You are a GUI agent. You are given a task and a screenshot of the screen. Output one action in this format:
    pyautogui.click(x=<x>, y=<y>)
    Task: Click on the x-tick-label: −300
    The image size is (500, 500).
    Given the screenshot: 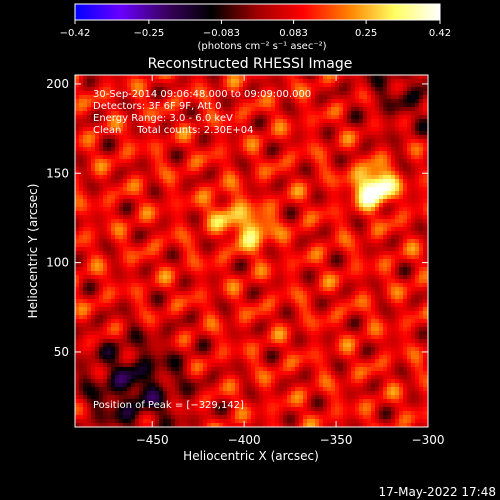 What is the action you would take?
    pyautogui.click(x=428, y=440)
    